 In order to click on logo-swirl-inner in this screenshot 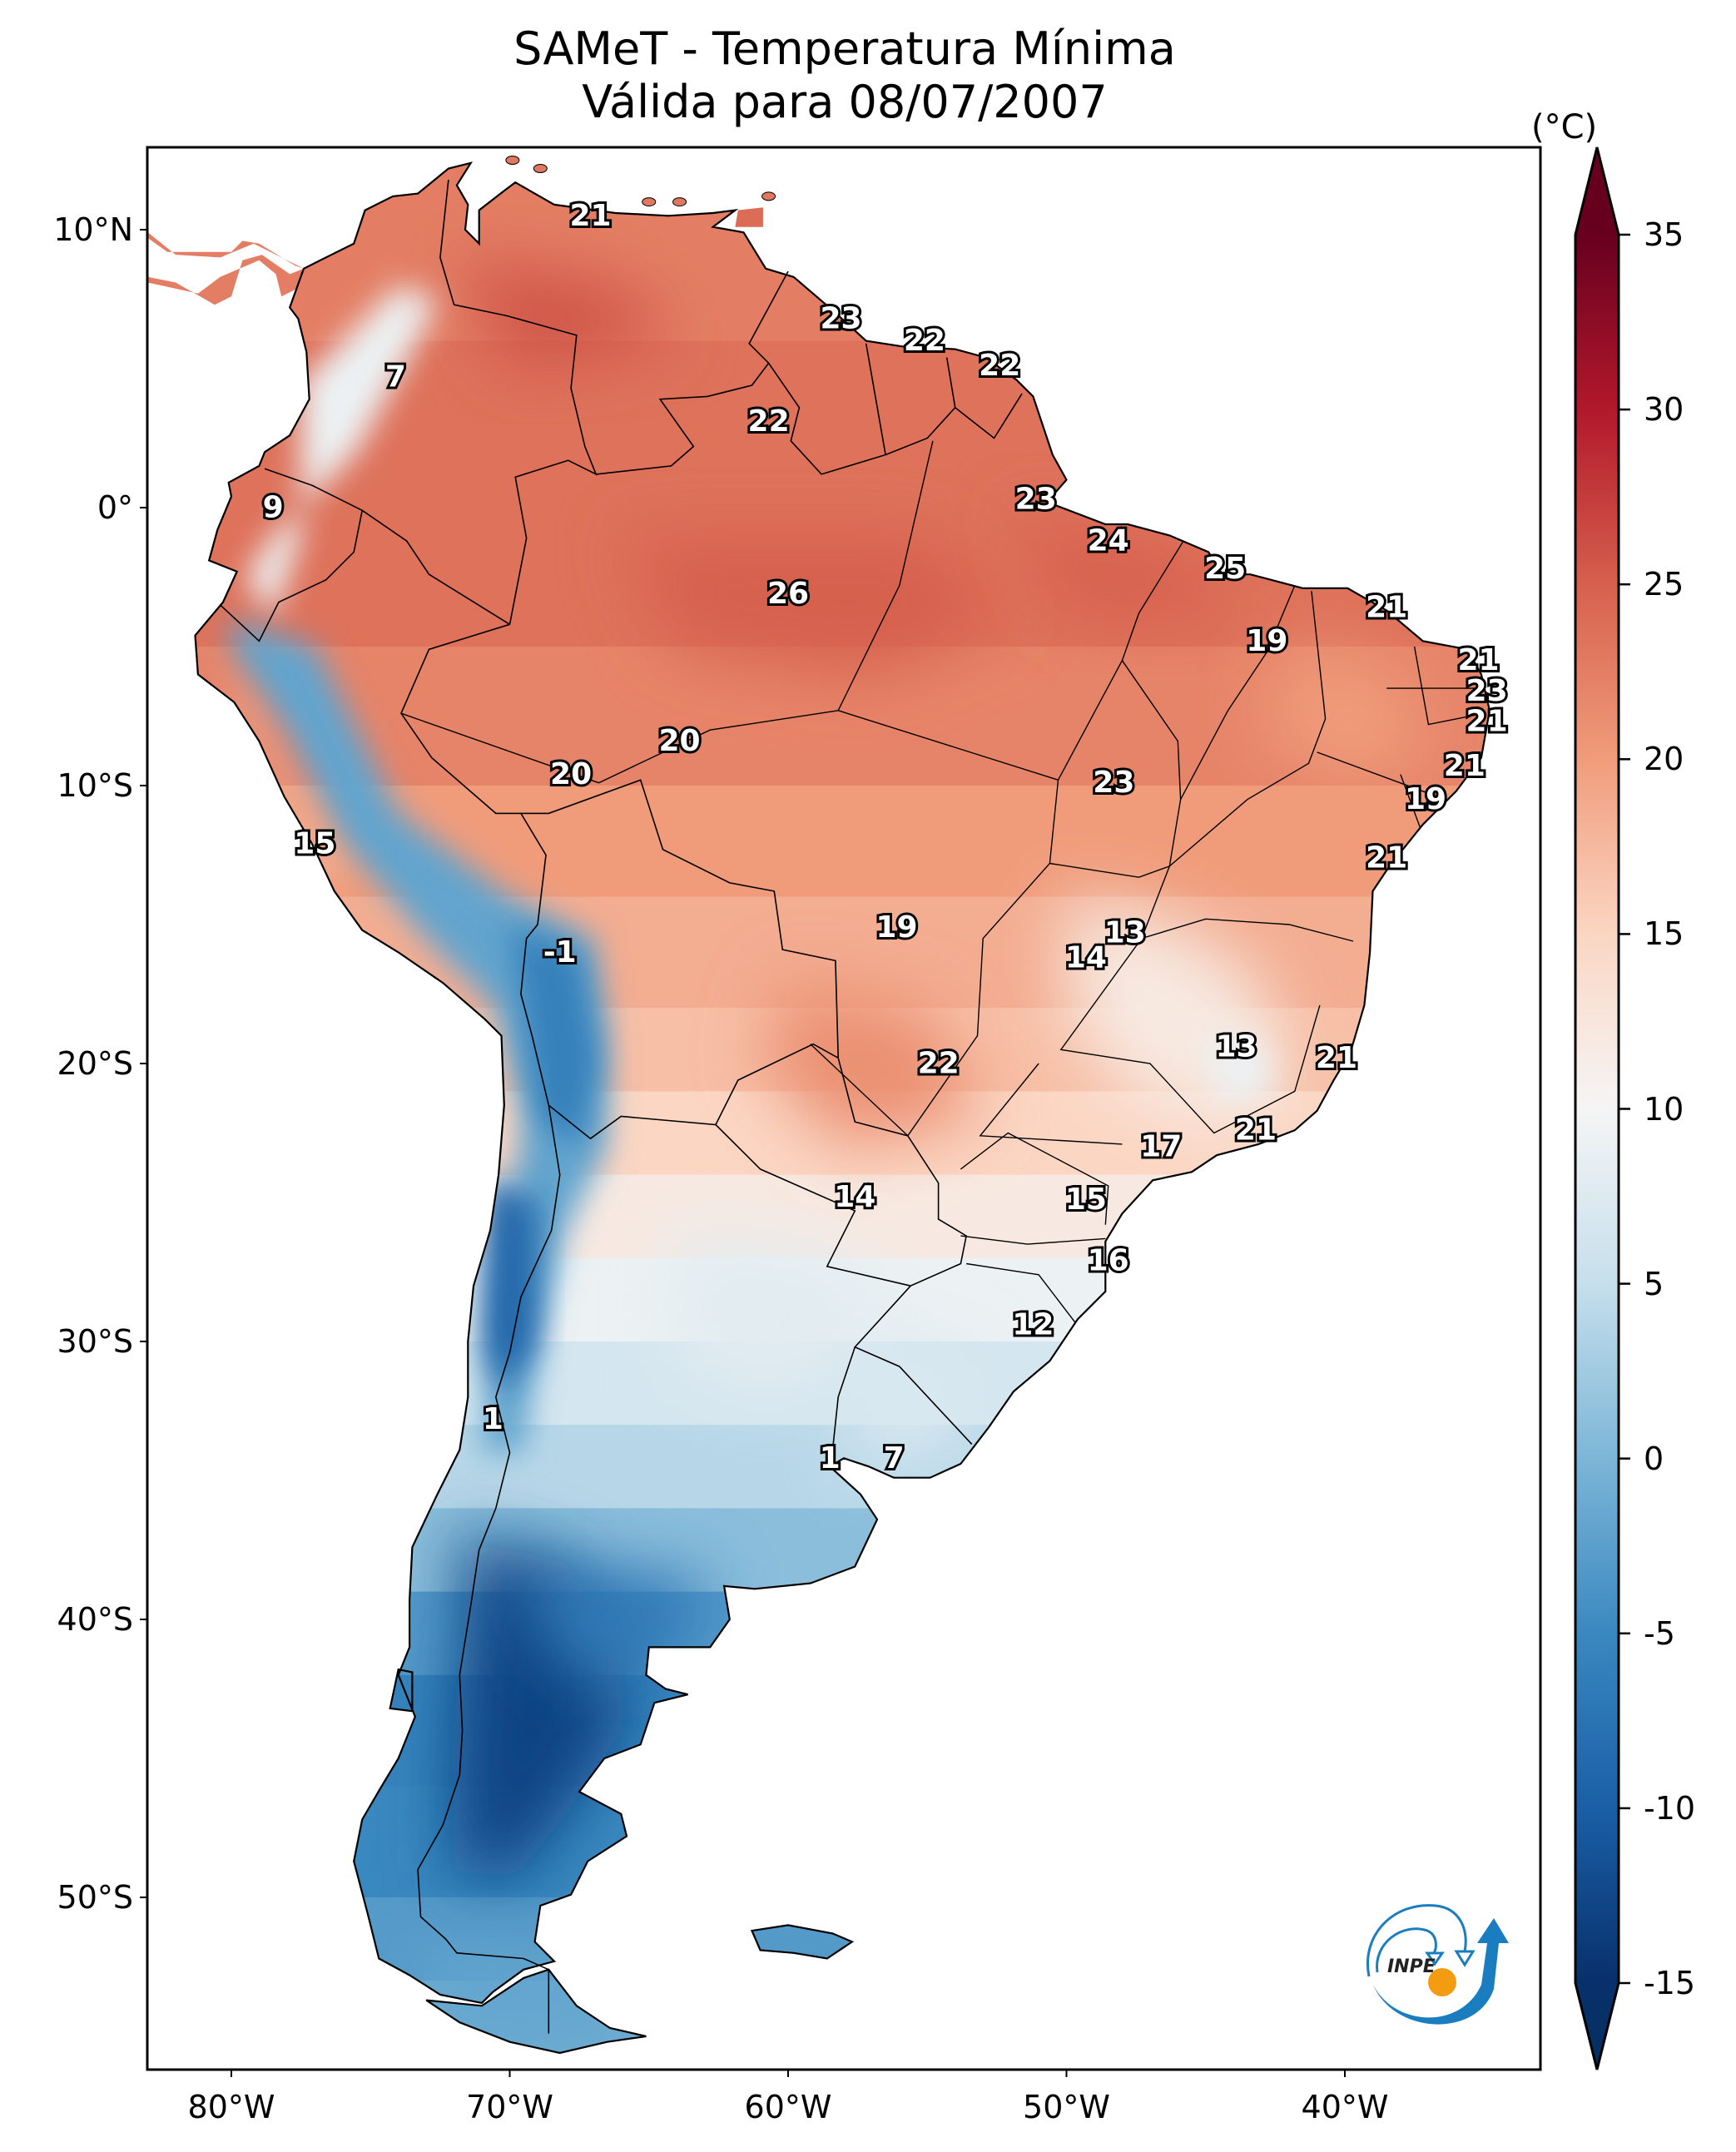, I will do `click(1406, 1950)`.